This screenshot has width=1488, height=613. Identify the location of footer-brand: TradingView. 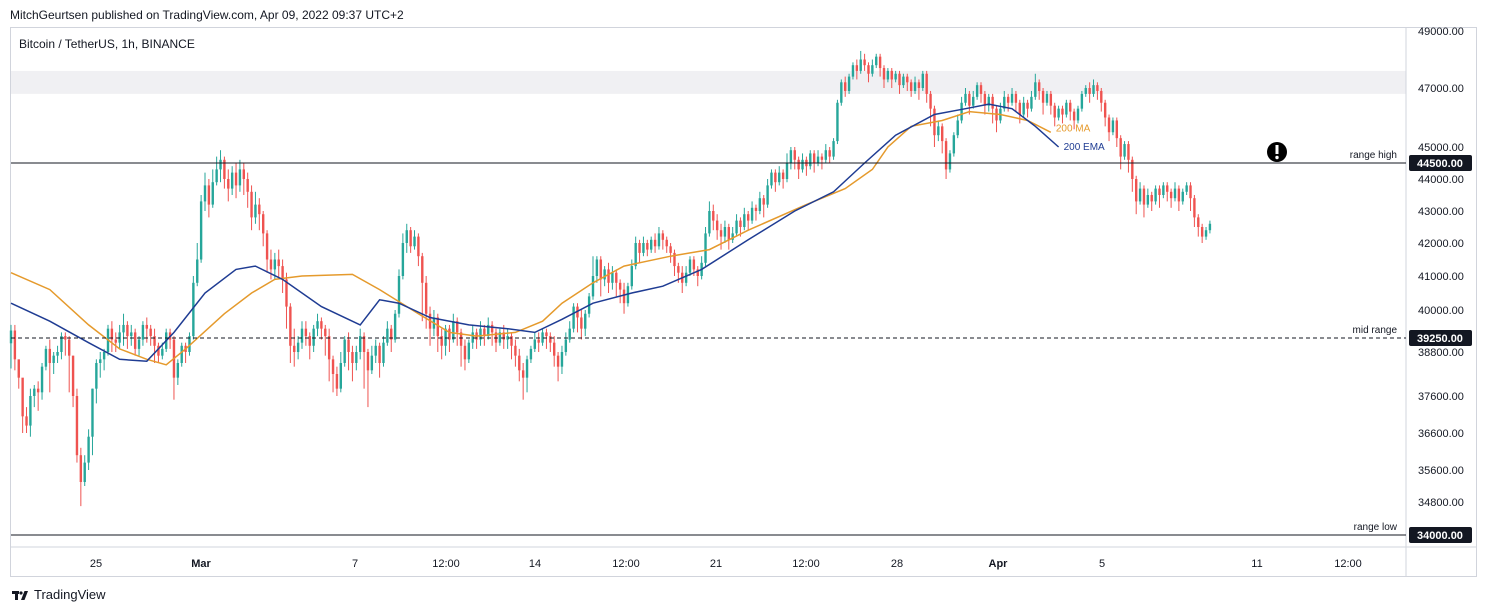
(59, 594).